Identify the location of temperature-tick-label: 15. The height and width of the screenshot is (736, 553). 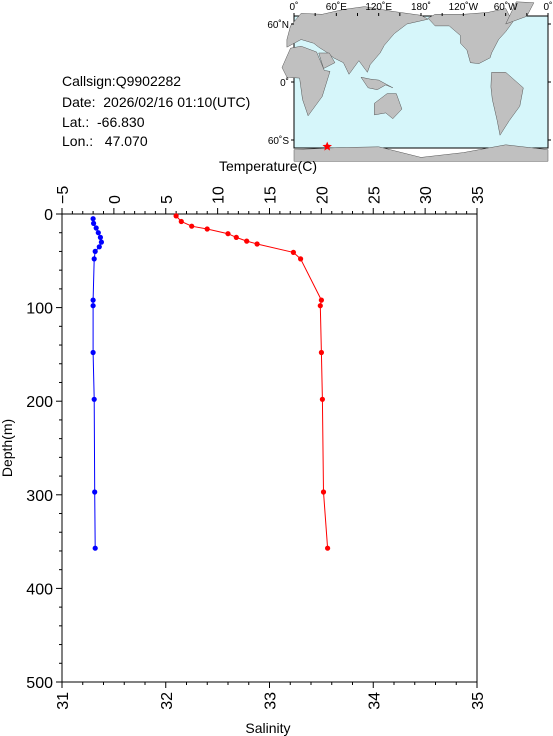
(271, 195).